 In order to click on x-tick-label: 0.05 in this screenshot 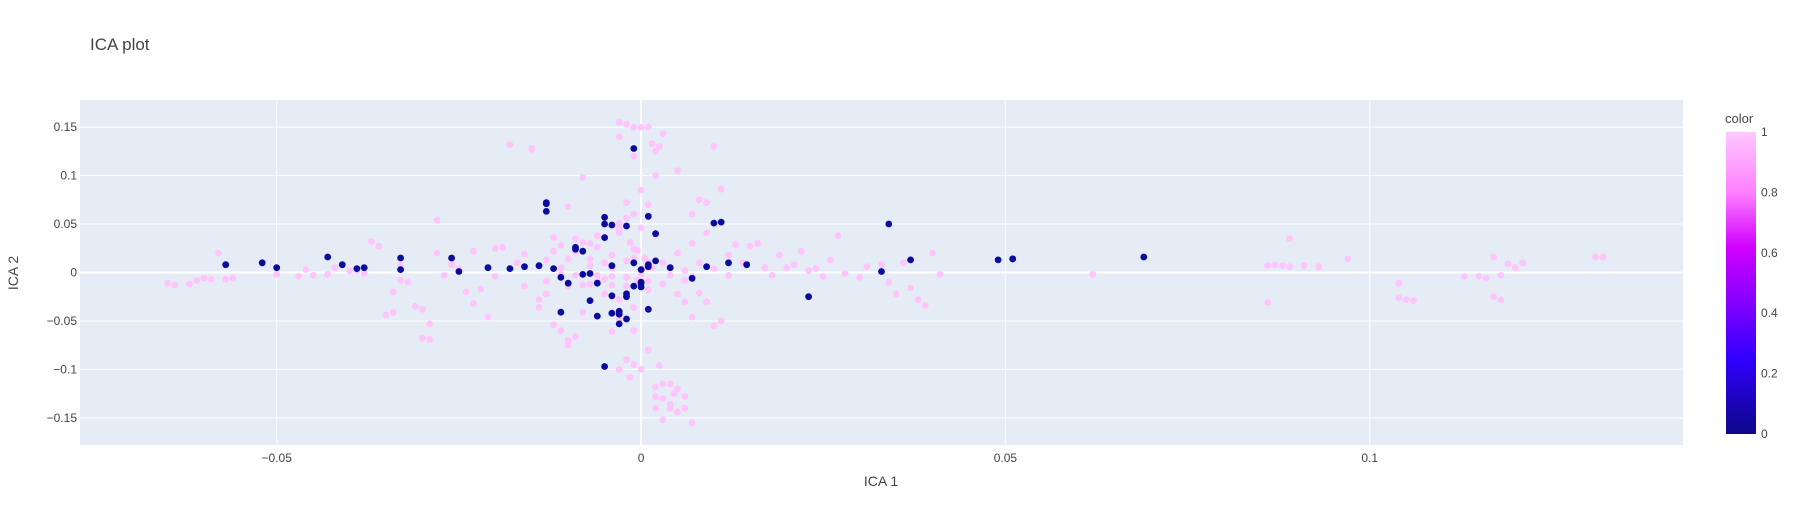, I will do `click(1006, 458)`.